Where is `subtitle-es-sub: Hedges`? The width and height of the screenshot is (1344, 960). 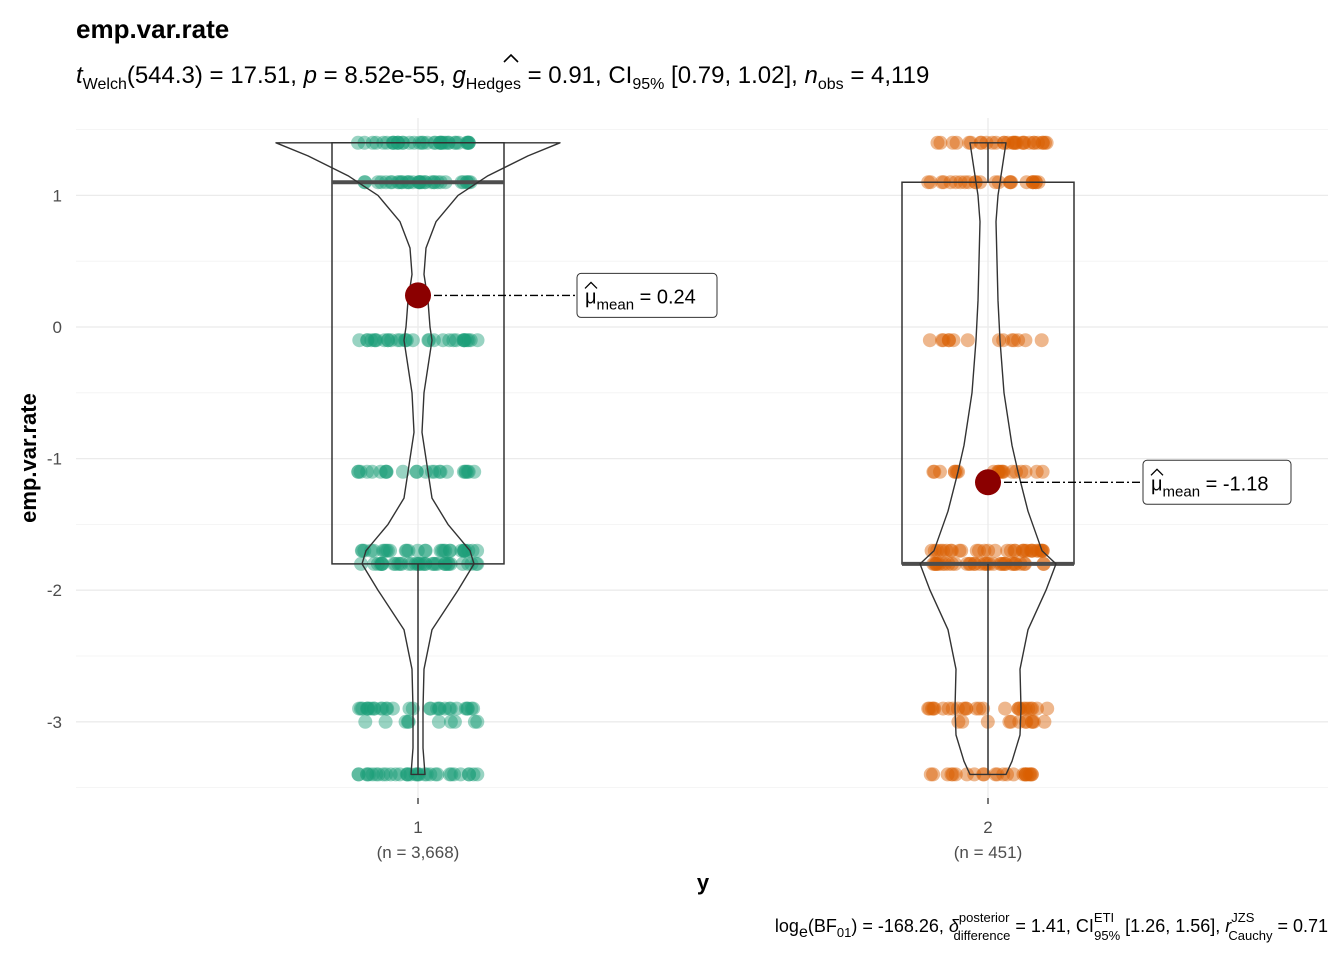
subtitle-es-sub: Hedges is located at coordinates (493, 84).